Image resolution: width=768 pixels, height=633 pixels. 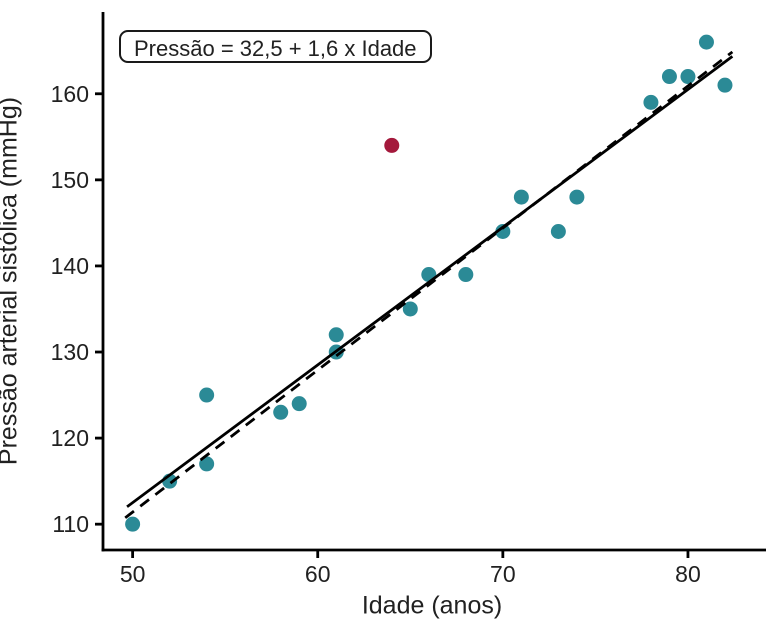 What do you see at coordinates (318, 574) in the screenshot?
I see `x-tick-label: 60` at bounding box center [318, 574].